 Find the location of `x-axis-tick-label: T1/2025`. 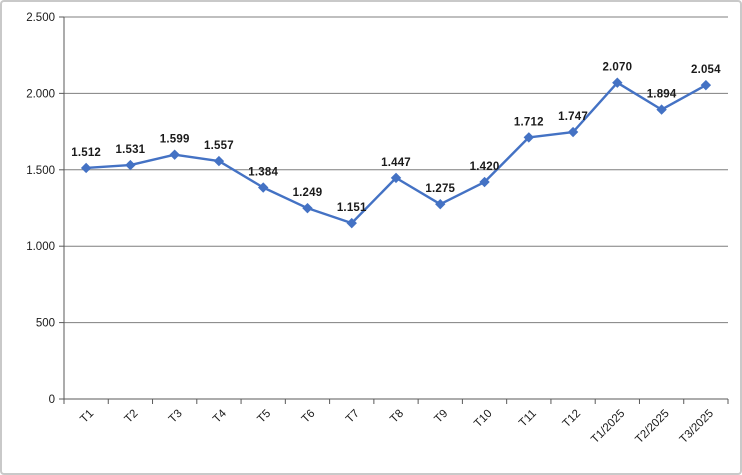

x-axis-tick-label: T1/2025 is located at coordinates (608, 427).